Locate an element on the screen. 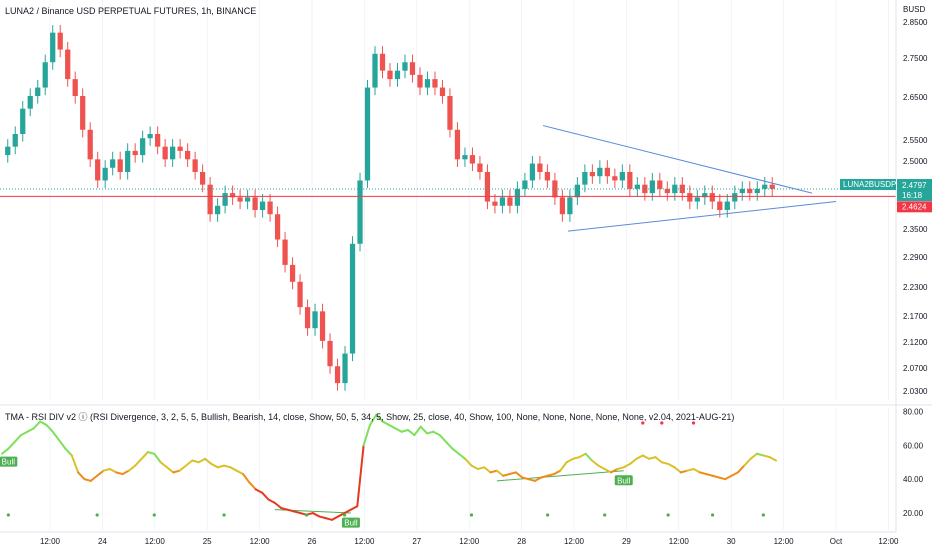 This screenshot has height=550, width=932. bull-badge-bg is located at coordinates (623, 480).